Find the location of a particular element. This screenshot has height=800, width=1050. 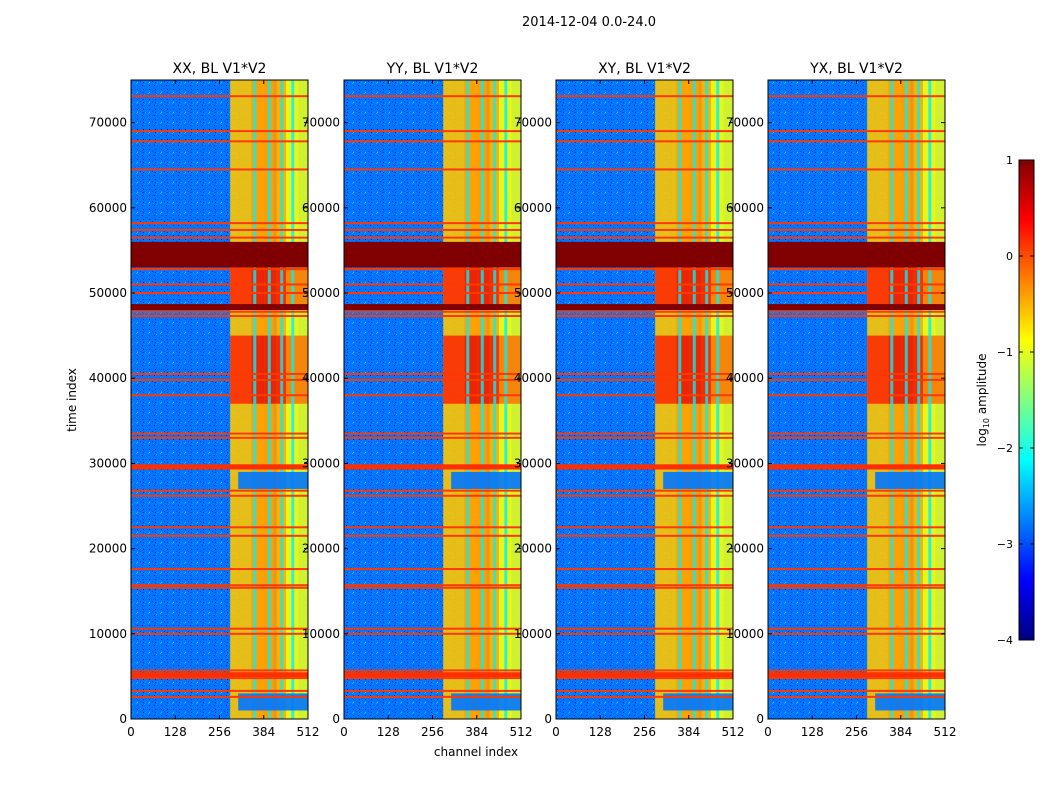

y-axis-label: time index is located at coordinates (72, 400).